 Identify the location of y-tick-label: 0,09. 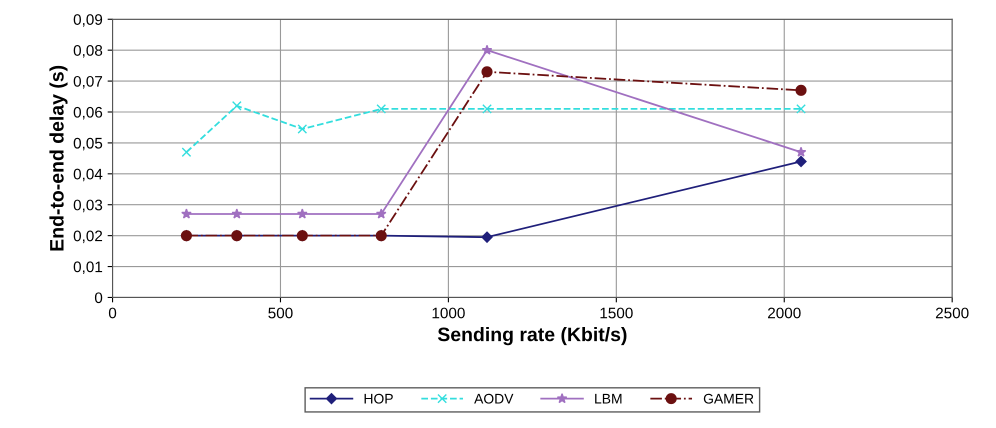
(88, 20).